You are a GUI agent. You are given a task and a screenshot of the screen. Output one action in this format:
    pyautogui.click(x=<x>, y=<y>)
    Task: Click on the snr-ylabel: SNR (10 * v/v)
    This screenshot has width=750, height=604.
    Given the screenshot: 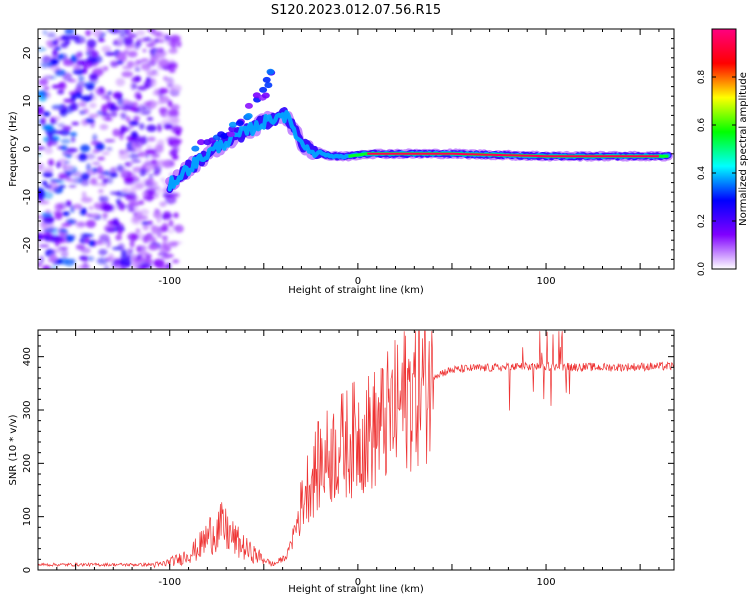 What is the action you would take?
    pyautogui.click(x=13, y=449)
    